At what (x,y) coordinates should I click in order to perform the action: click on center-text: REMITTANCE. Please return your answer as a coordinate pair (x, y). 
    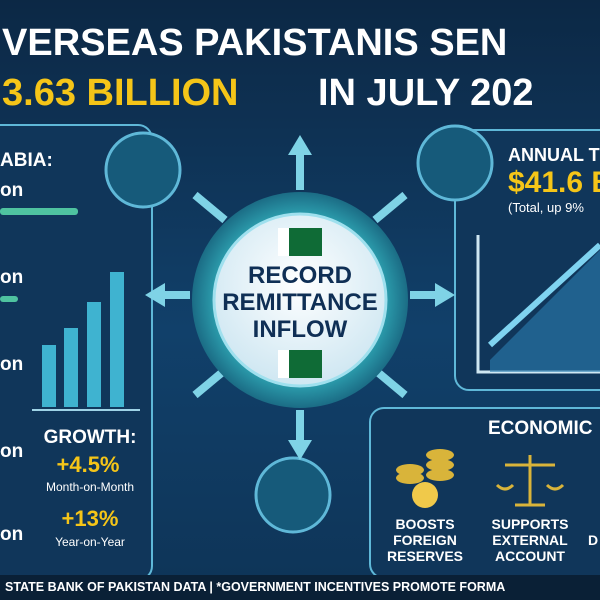
    Looking at the image, I should click on (300, 302).